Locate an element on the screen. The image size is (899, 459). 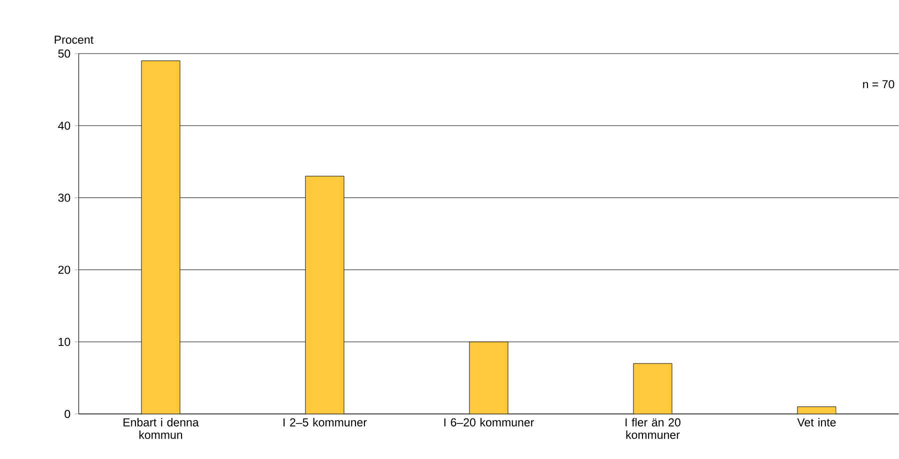
y-tick-label: 30 is located at coordinates (64, 198).